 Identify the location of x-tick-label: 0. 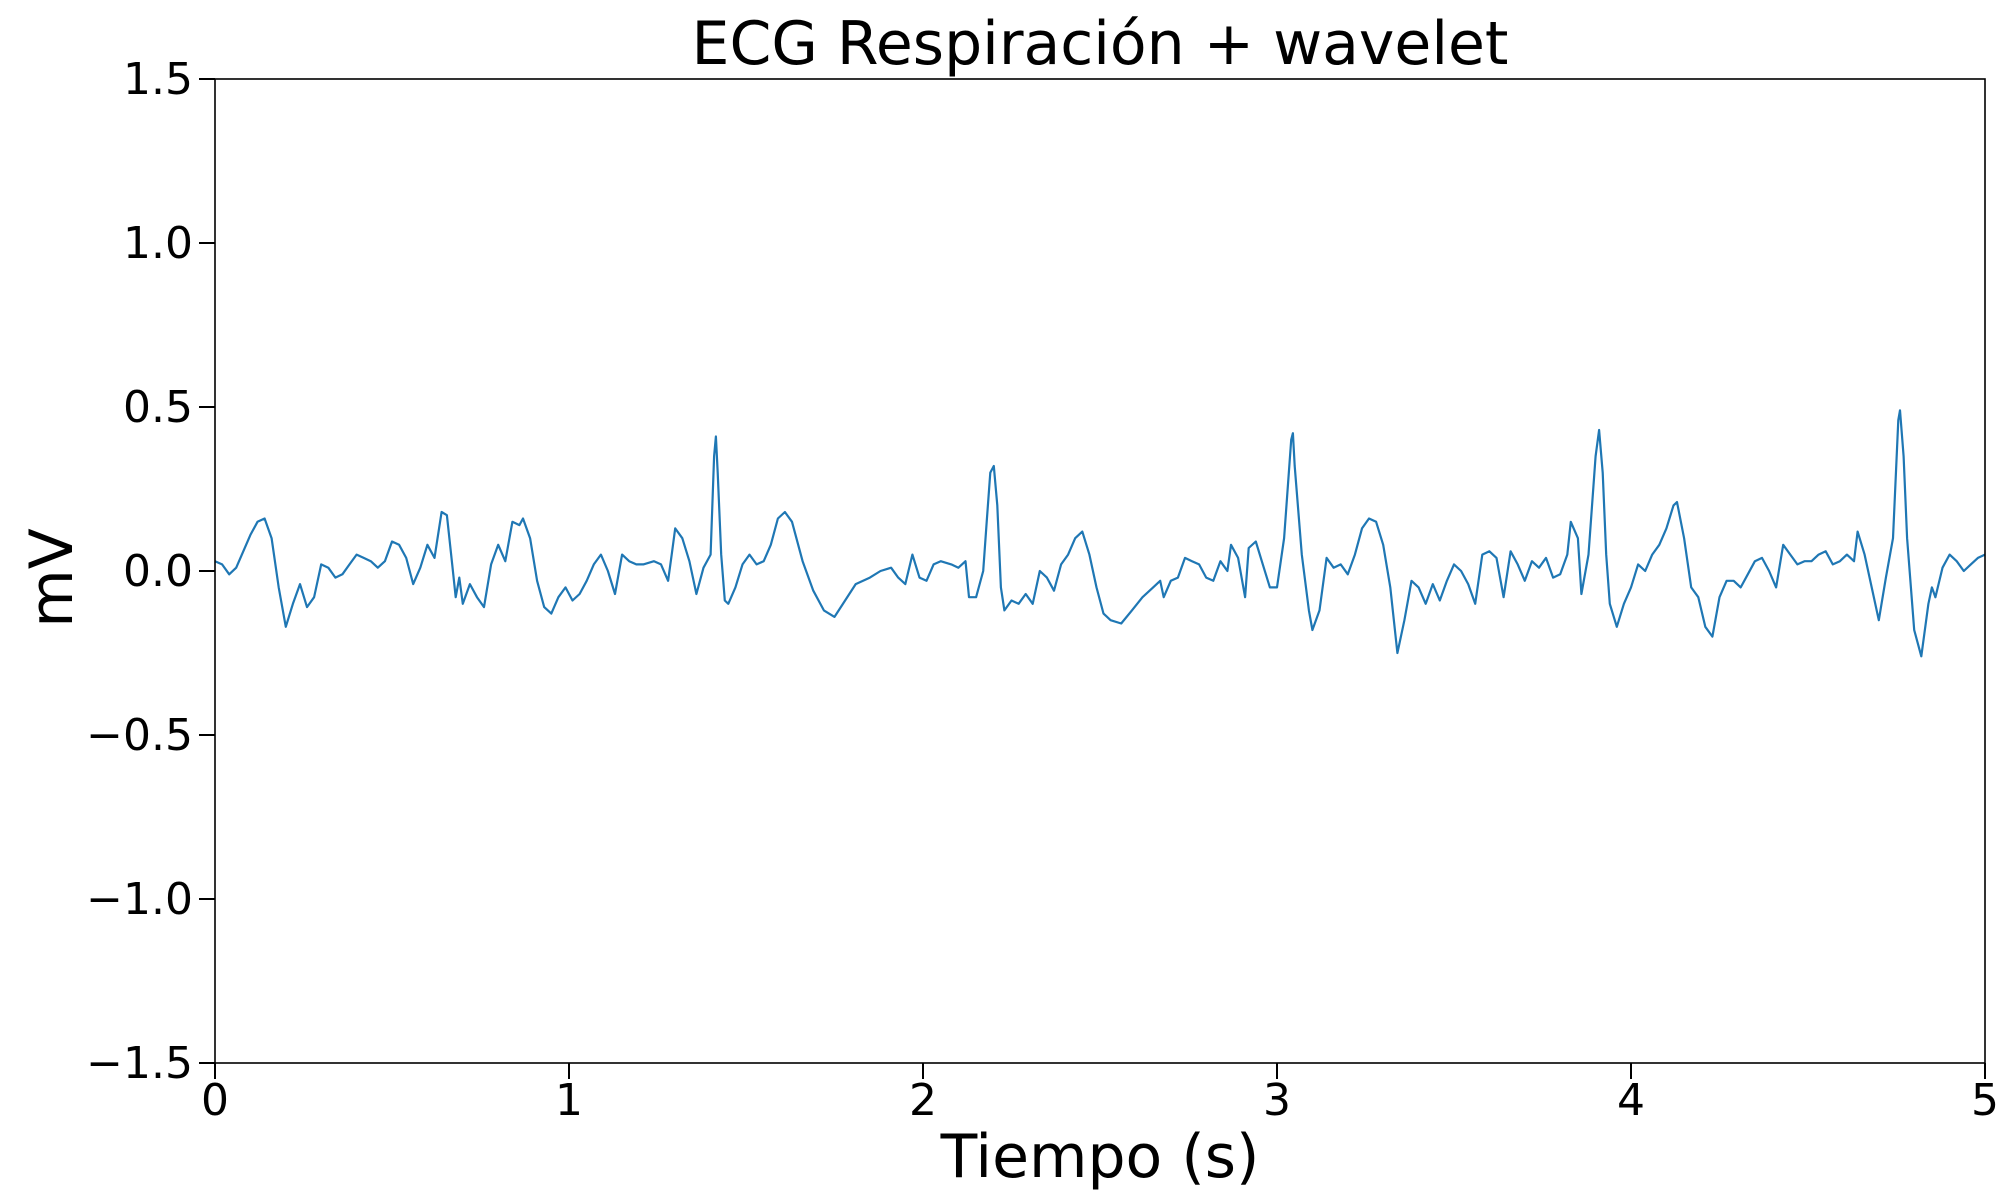
(215, 1100).